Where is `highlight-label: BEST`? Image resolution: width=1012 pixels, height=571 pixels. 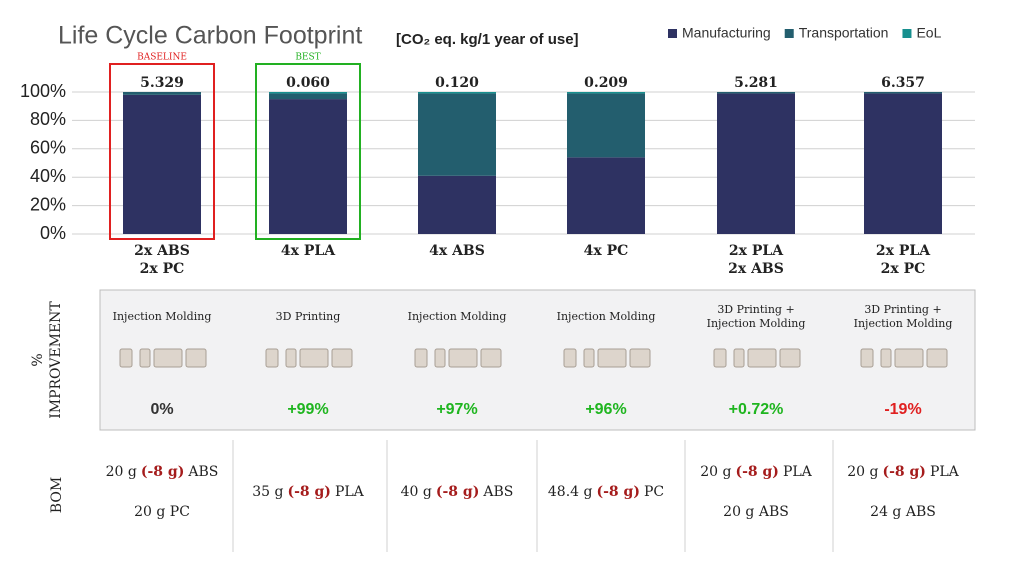 highlight-label: BEST is located at coordinates (307, 58).